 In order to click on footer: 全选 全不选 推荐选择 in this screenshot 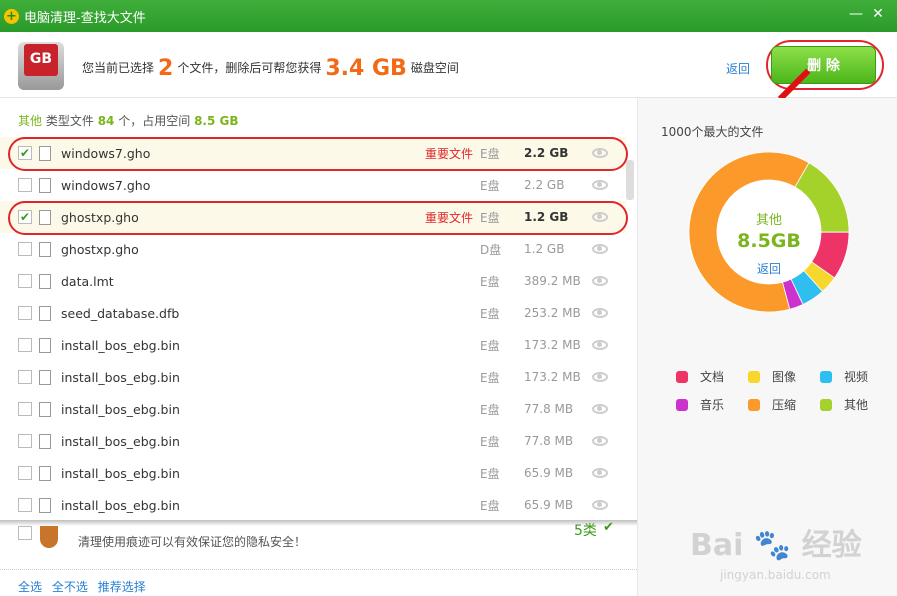, I will do `click(85, 586)`.